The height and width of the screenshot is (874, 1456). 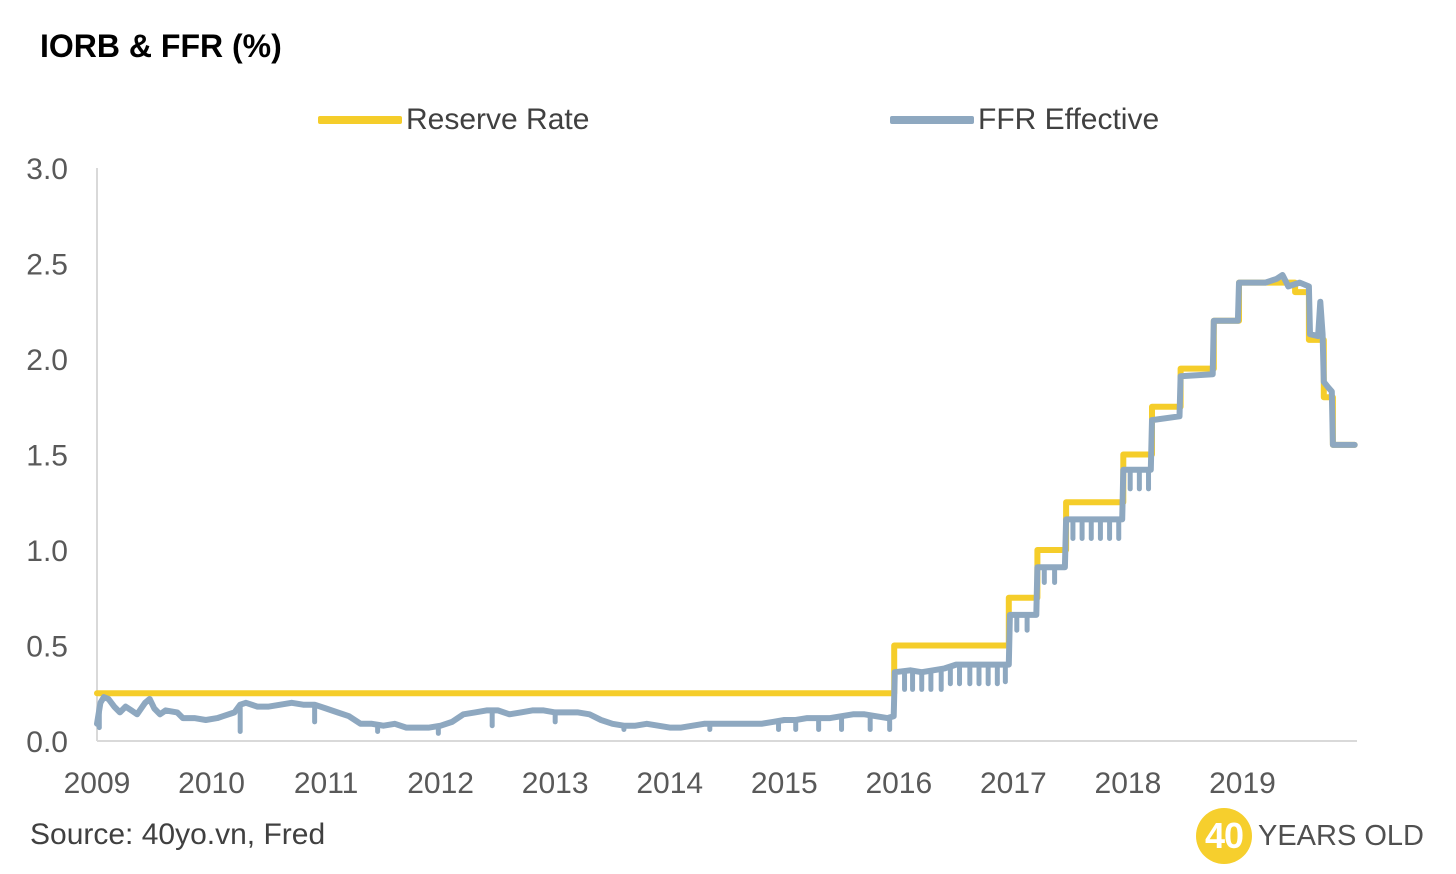 What do you see at coordinates (161, 46) in the screenshot?
I see `chart-title: IORB & FFR (%)` at bounding box center [161, 46].